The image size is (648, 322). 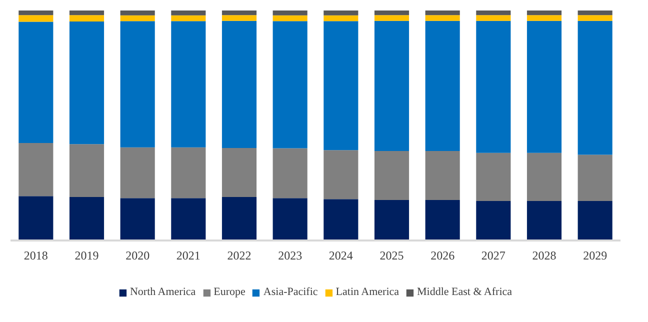 What do you see at coordinates (239, 255) in the screenshot?
I see `x-tick-label: 2022` at bounding box center [239, 255].